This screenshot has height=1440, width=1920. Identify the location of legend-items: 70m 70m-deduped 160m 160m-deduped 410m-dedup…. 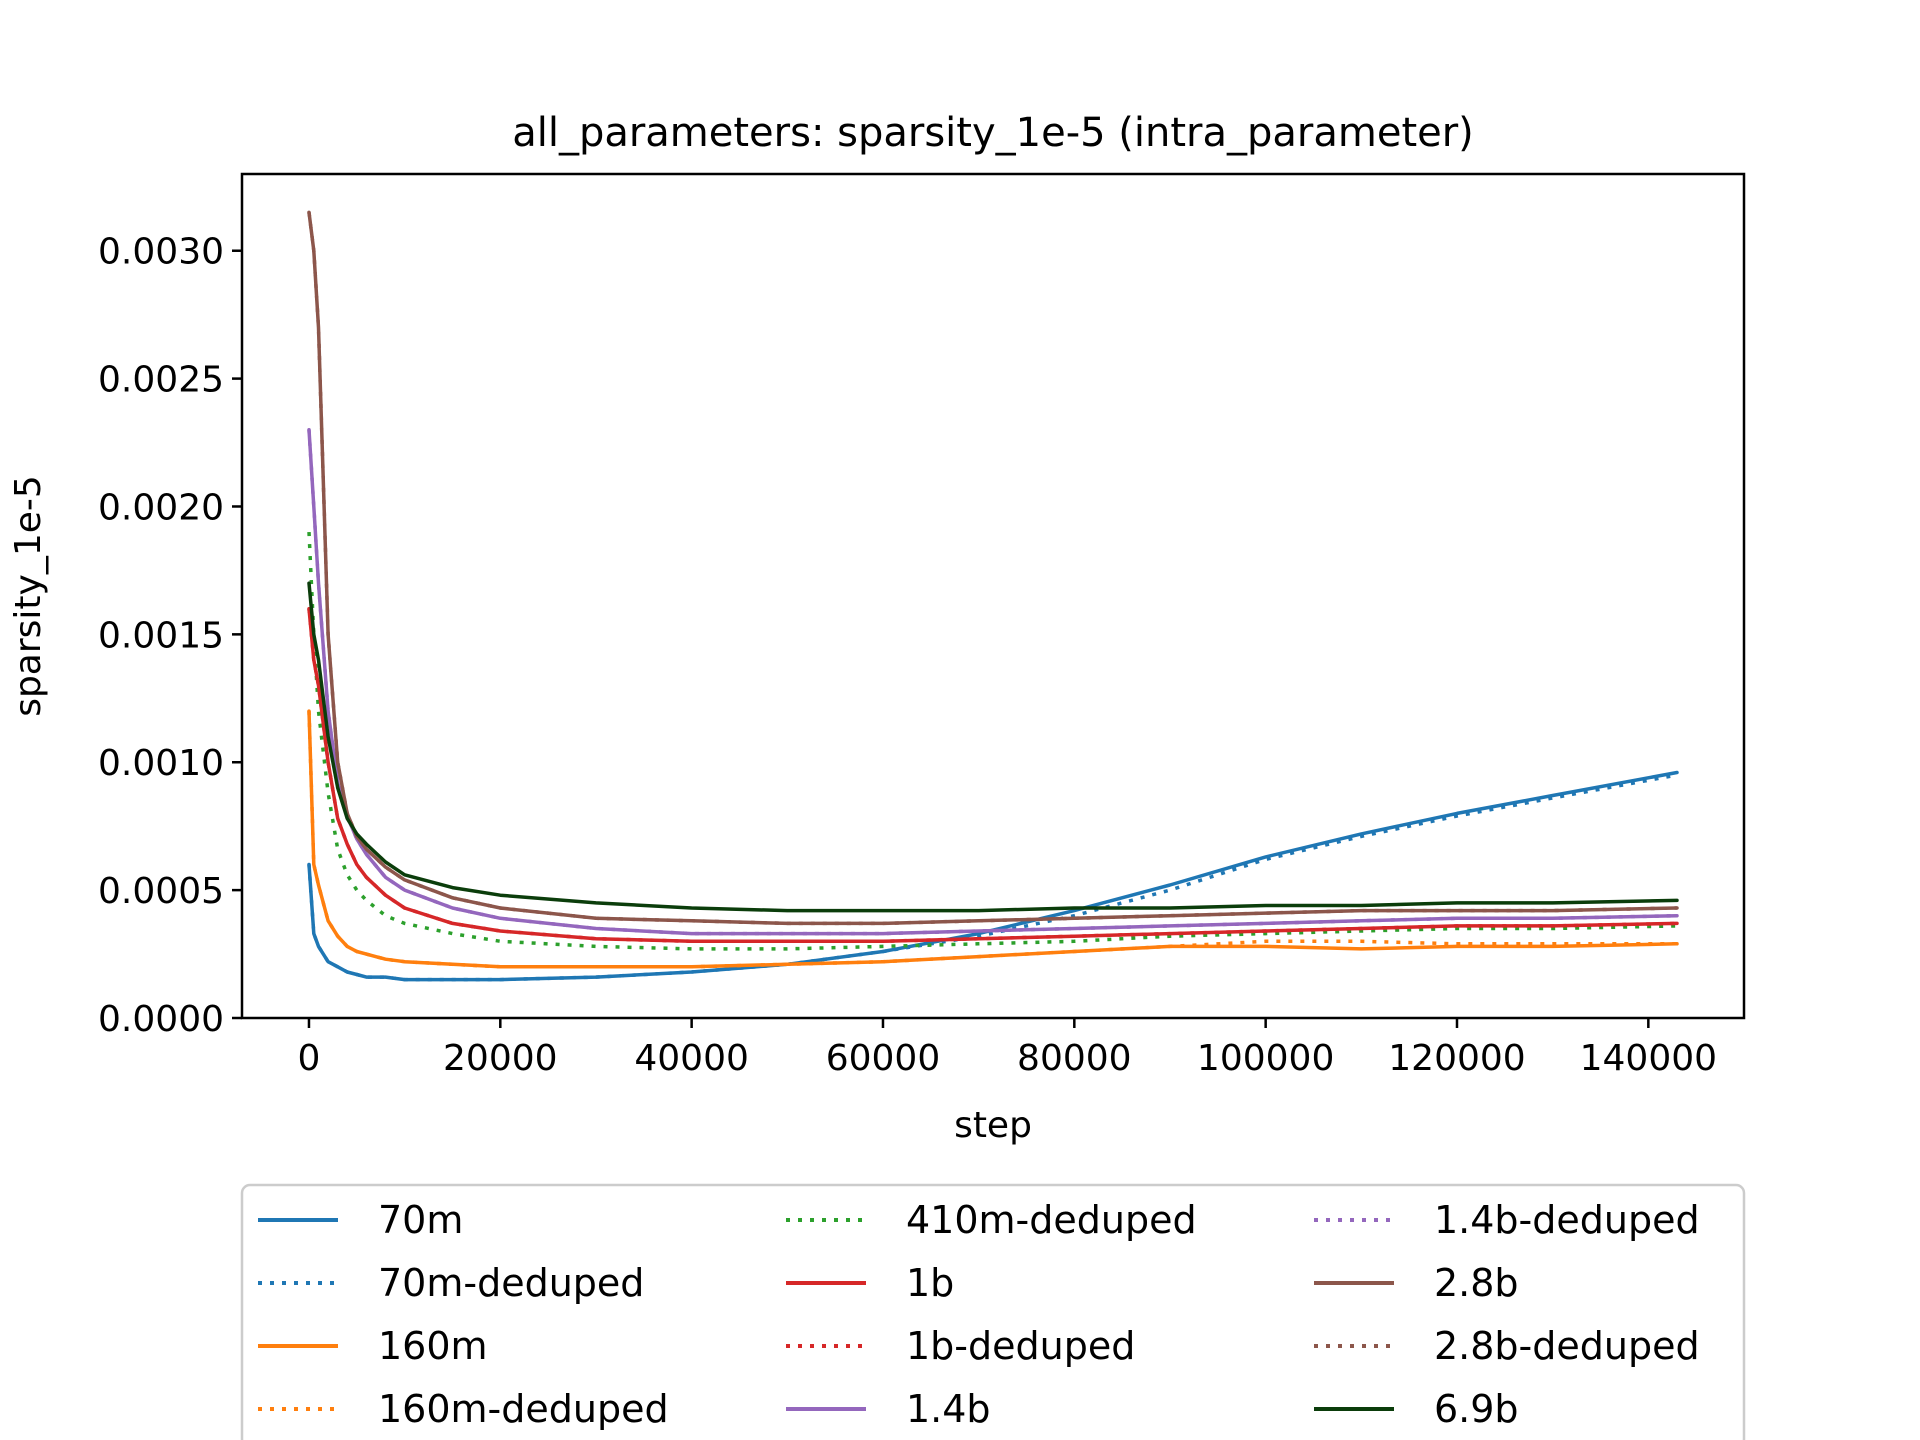
(979, 1314).